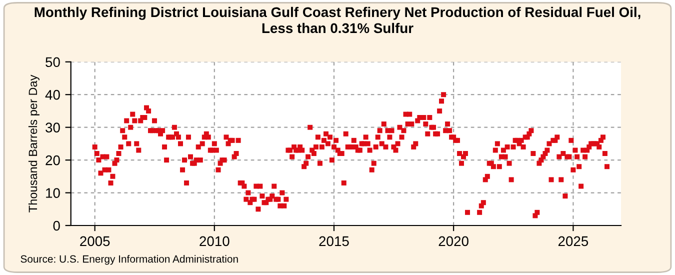 The height and width of the screenshot is (275, 675). Describe the element at coordinates (453, 241) in the screenshot. I see `x-tick-label: 2020` at that location.